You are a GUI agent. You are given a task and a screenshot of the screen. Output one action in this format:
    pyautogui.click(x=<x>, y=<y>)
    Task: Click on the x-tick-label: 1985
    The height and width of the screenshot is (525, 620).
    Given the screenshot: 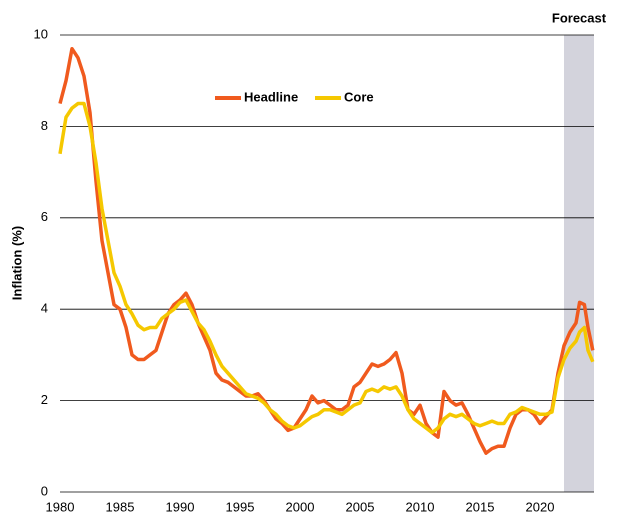 What is the action you would take?
    pyautogui.click(x=120, y=506)
    